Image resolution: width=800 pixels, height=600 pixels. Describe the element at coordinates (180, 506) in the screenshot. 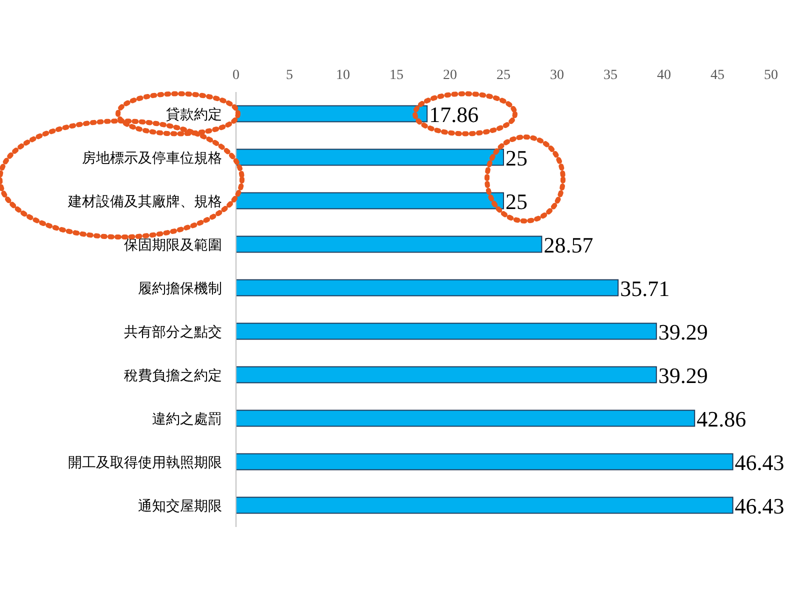

I see `y-tick-label: 通知交屋期限` at that location.